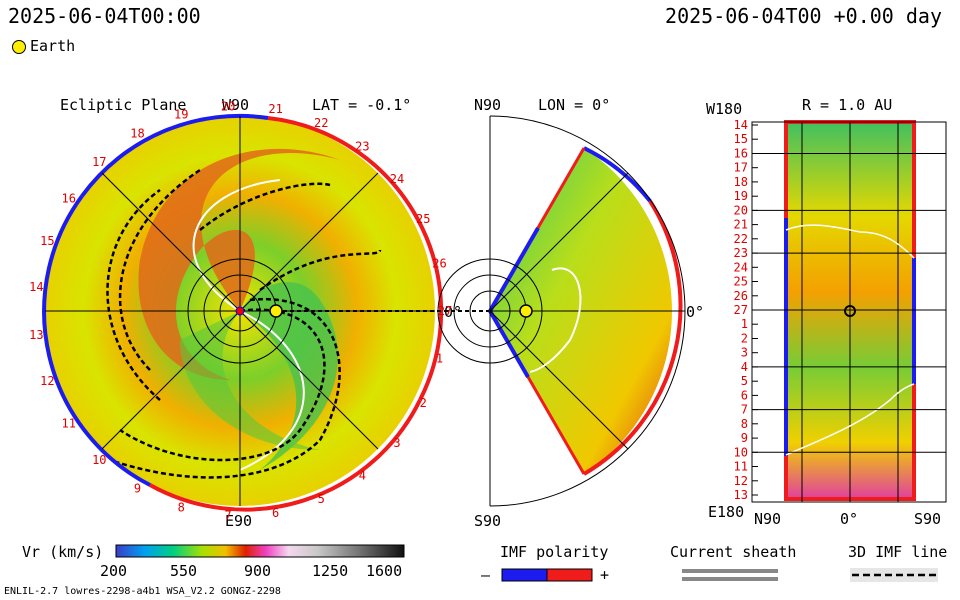  Describe the element at coordinates (260, 551) in the screenshot. I see `vr-colorbar` at that location.